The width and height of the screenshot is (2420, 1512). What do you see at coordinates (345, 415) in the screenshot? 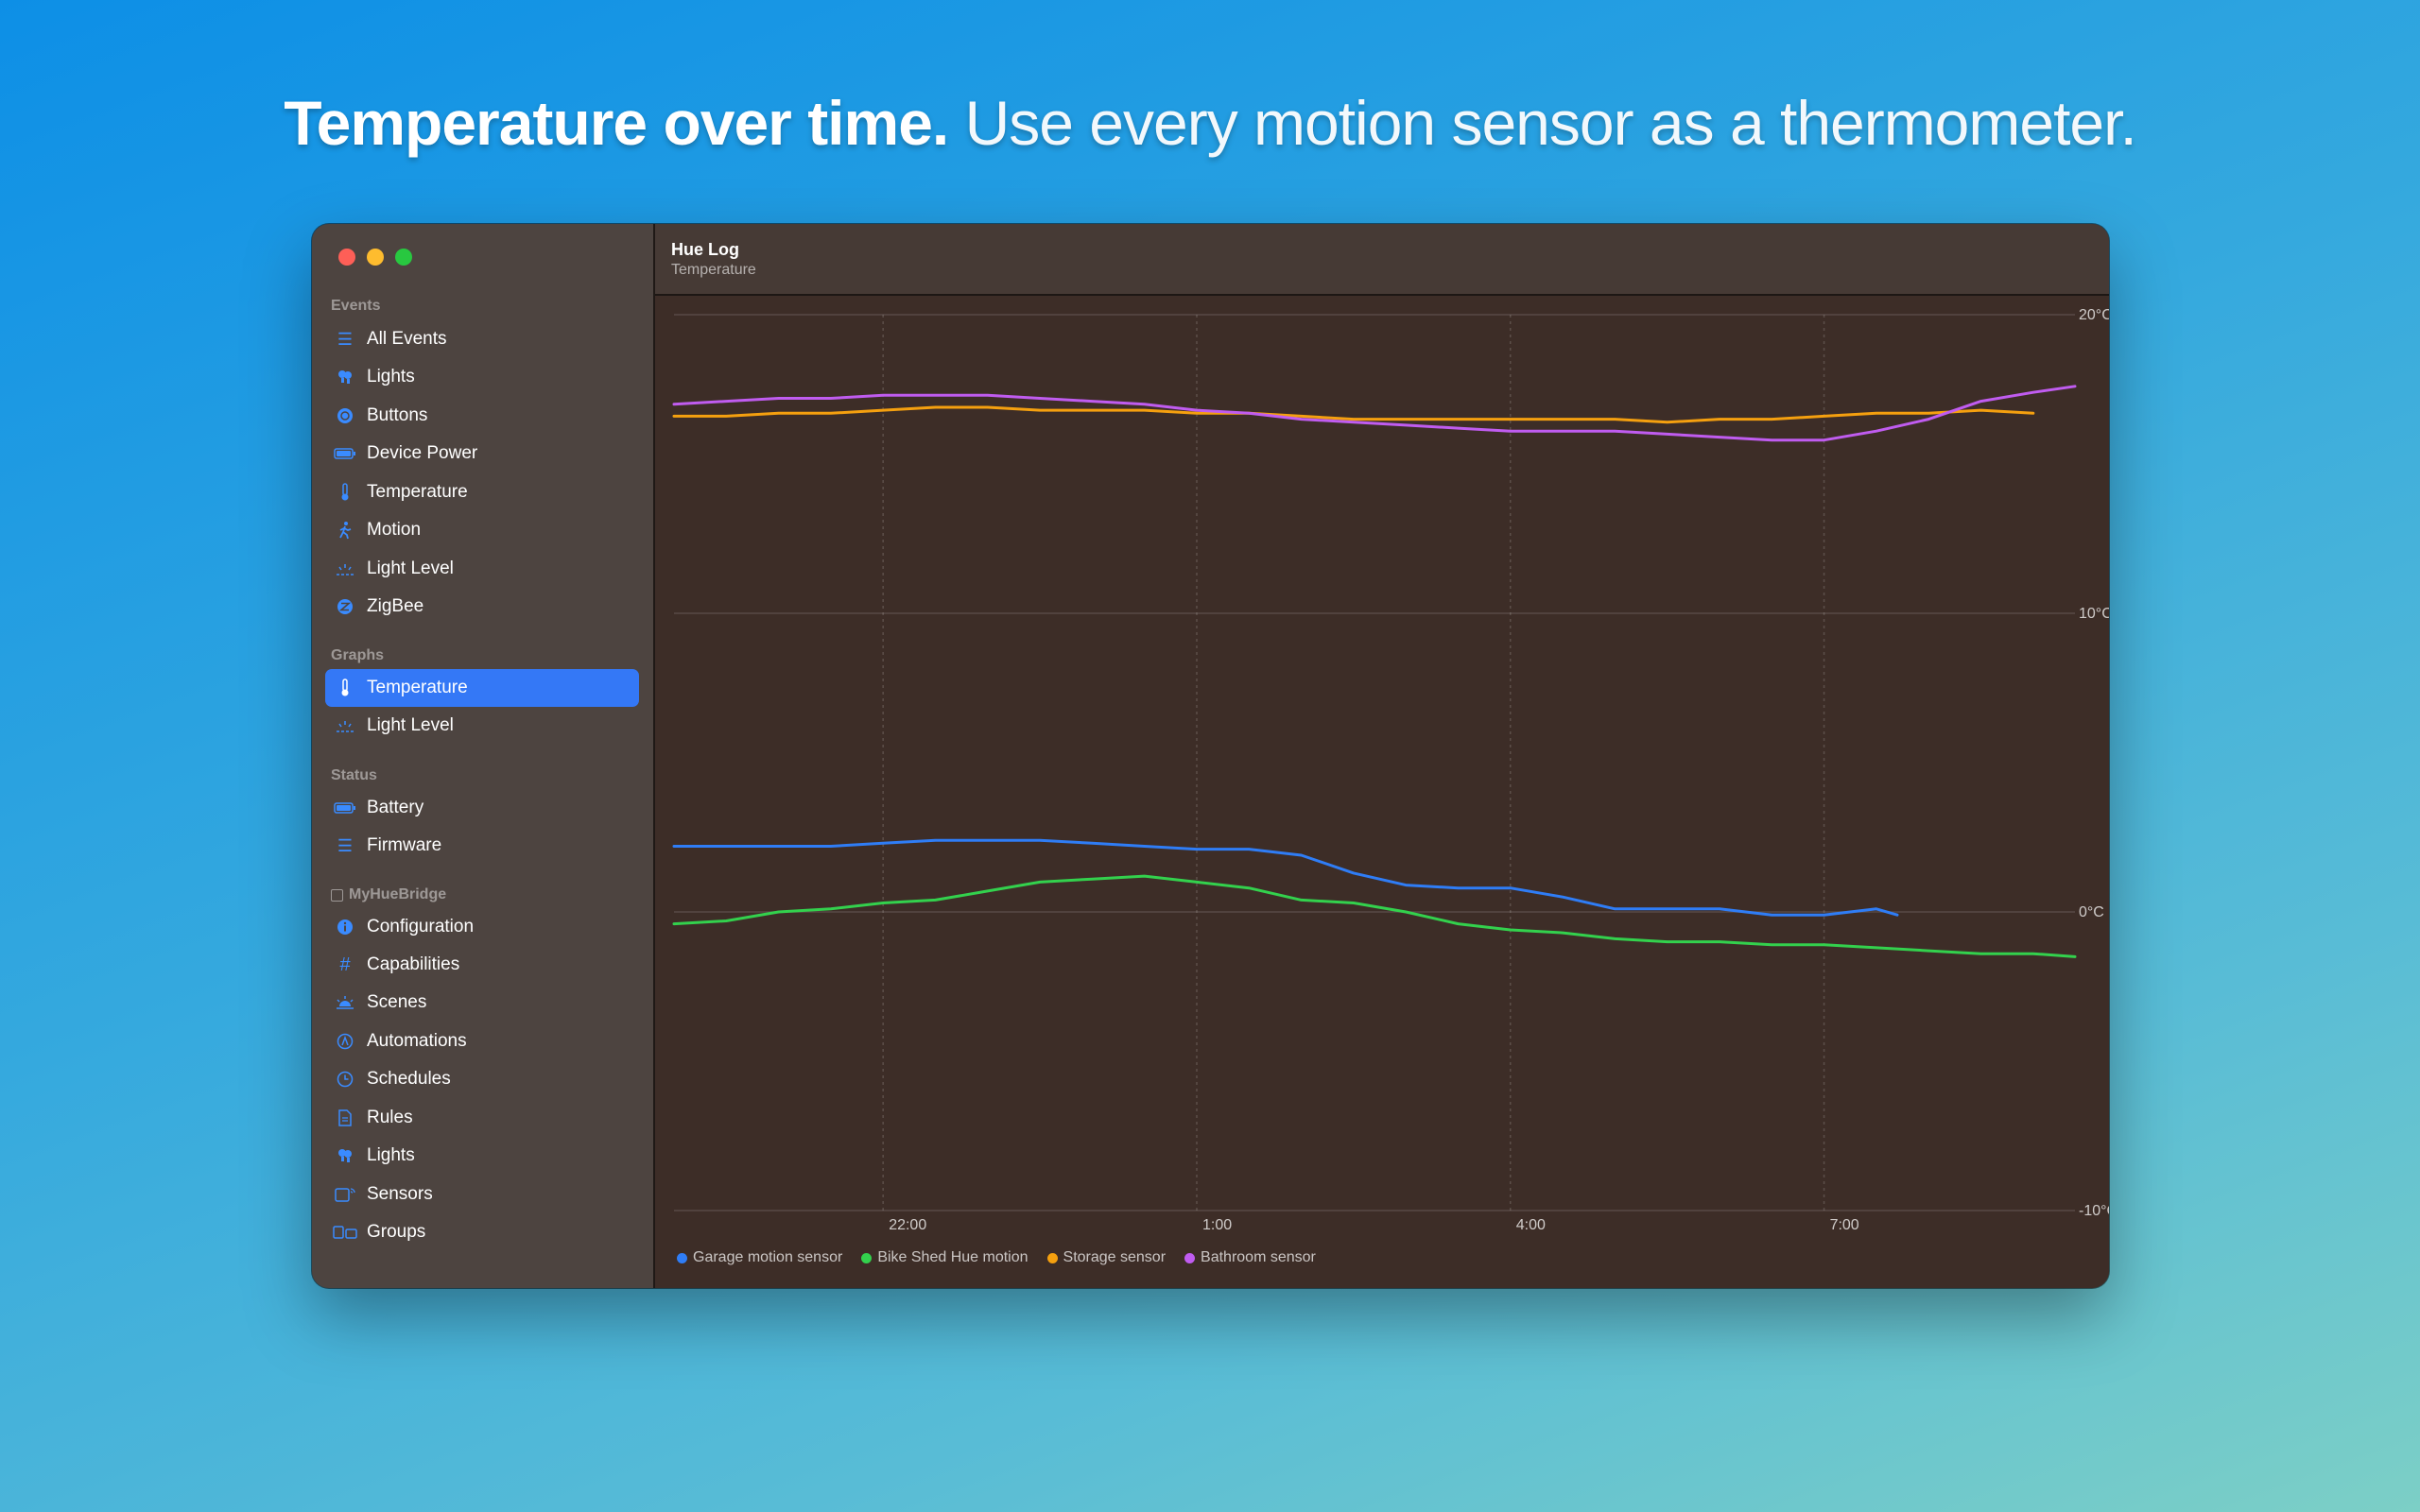
I see `button-circle-icon` at bounding box center [345, 415].